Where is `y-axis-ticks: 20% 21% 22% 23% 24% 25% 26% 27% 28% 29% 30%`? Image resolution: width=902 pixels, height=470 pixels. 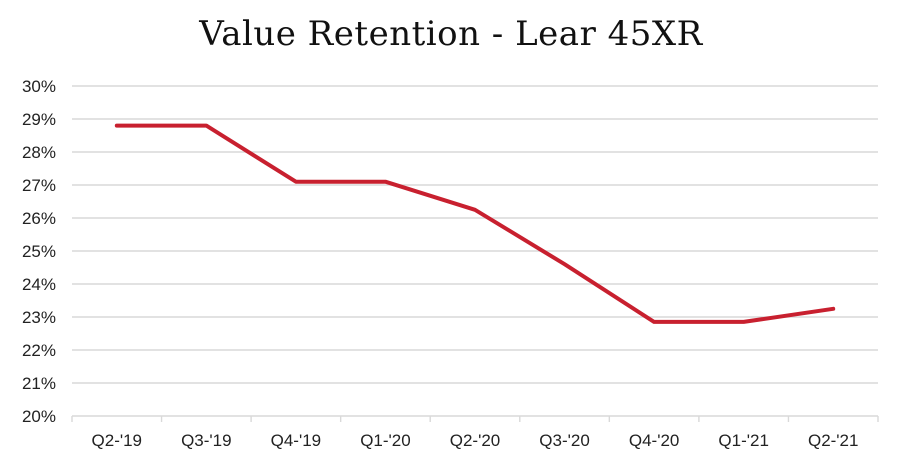
y-axis-ticks: 20% 21% 22% 23% 24% 25% 26% 27% 28% 29% 30% is located at coordinates (39, 251).